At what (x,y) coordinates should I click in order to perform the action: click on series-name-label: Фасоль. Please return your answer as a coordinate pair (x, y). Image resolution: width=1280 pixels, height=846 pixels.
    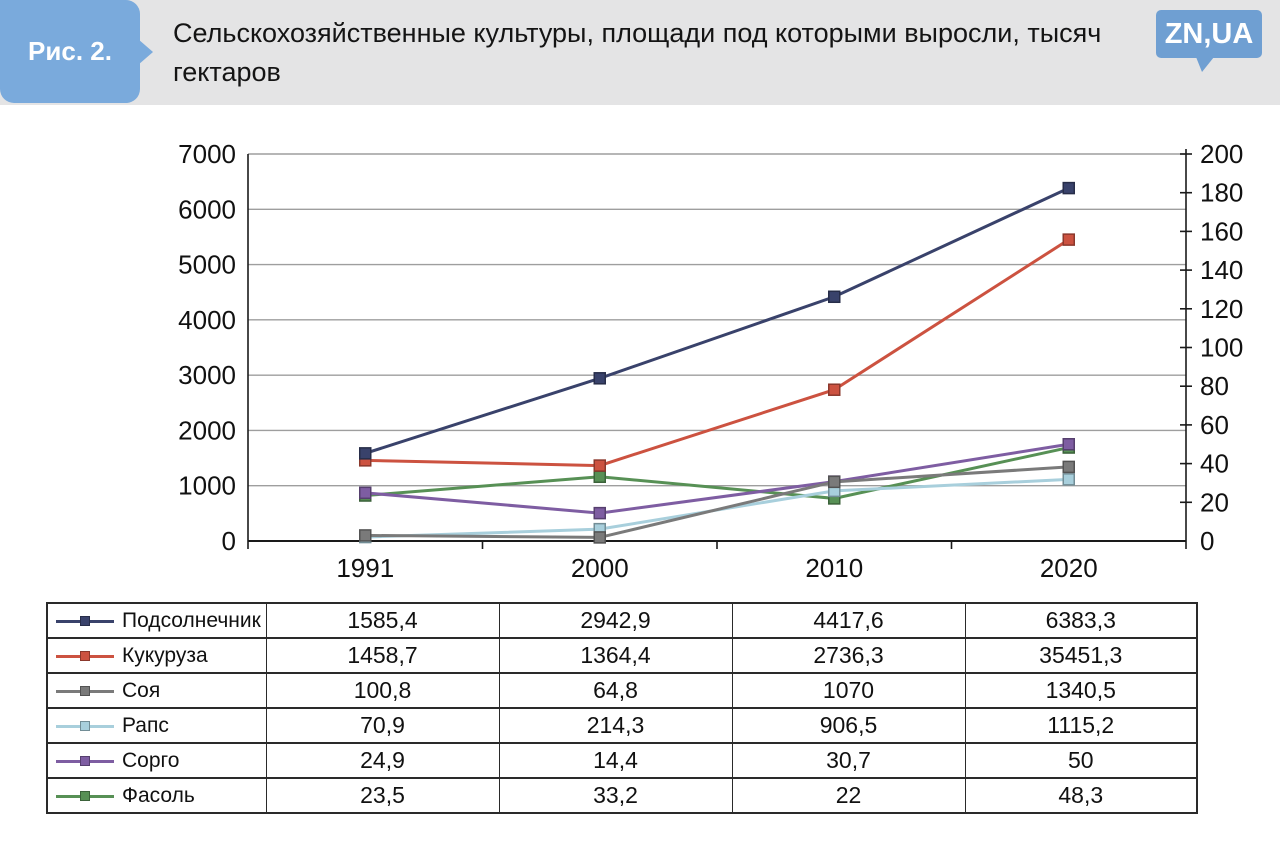
    Looking at the image, I should click on (158, 795).